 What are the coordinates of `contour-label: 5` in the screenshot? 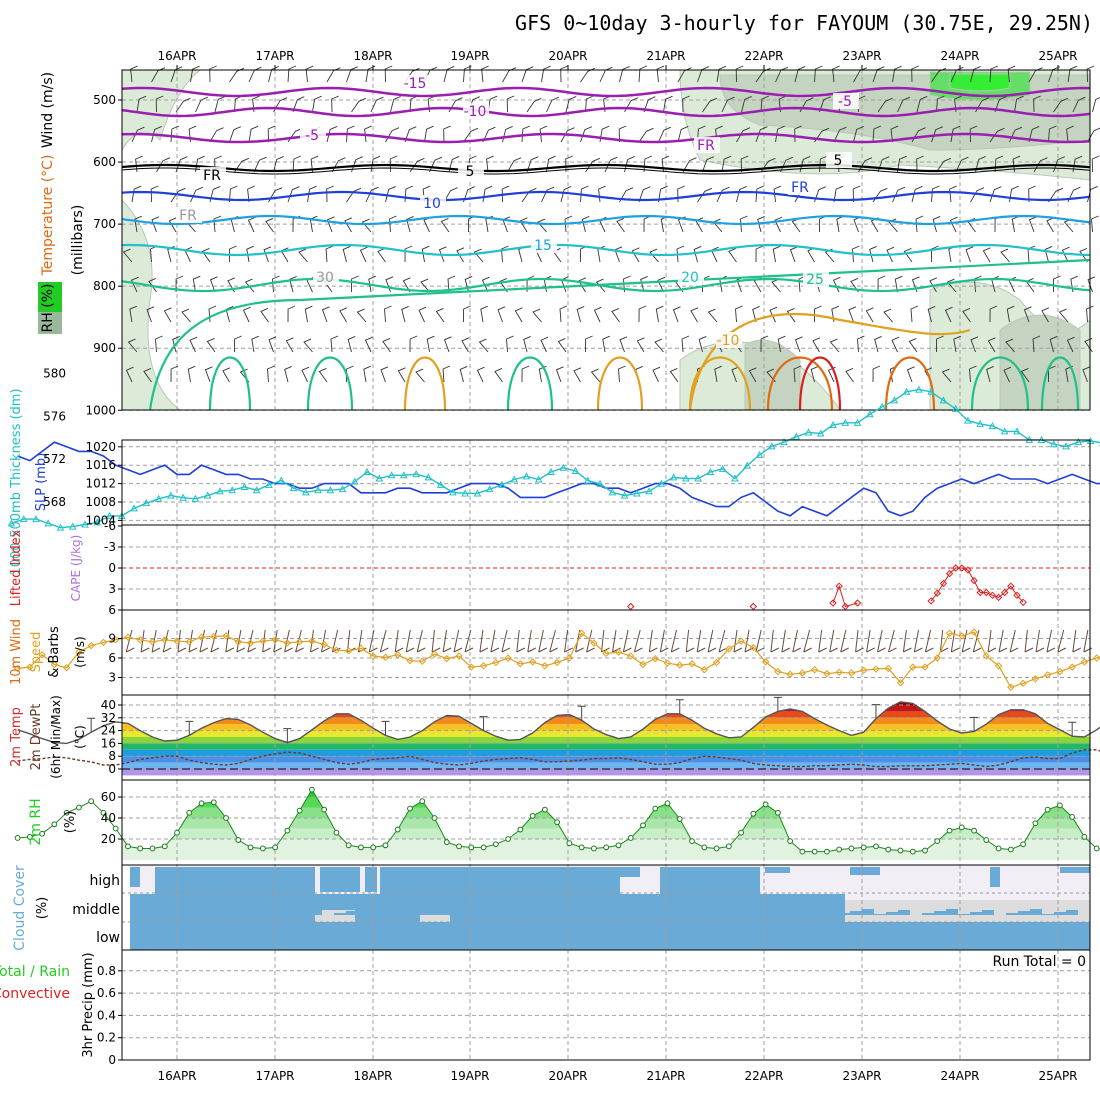 It's located at (838, 161).